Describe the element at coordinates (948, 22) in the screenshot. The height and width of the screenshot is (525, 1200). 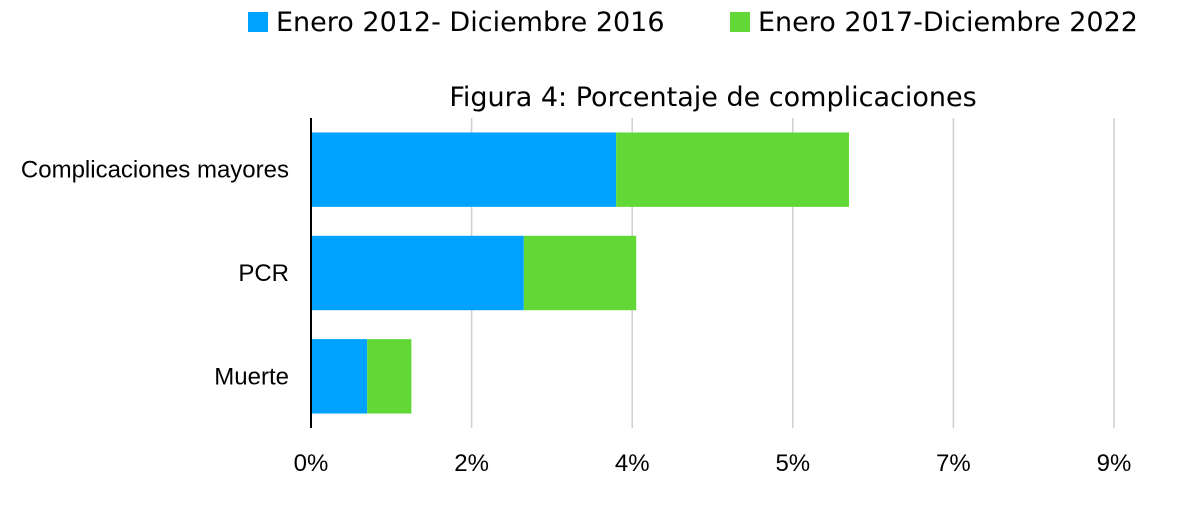
I see `legend-label-series-2: Enero 2017-Diciembre 2022` at that location.